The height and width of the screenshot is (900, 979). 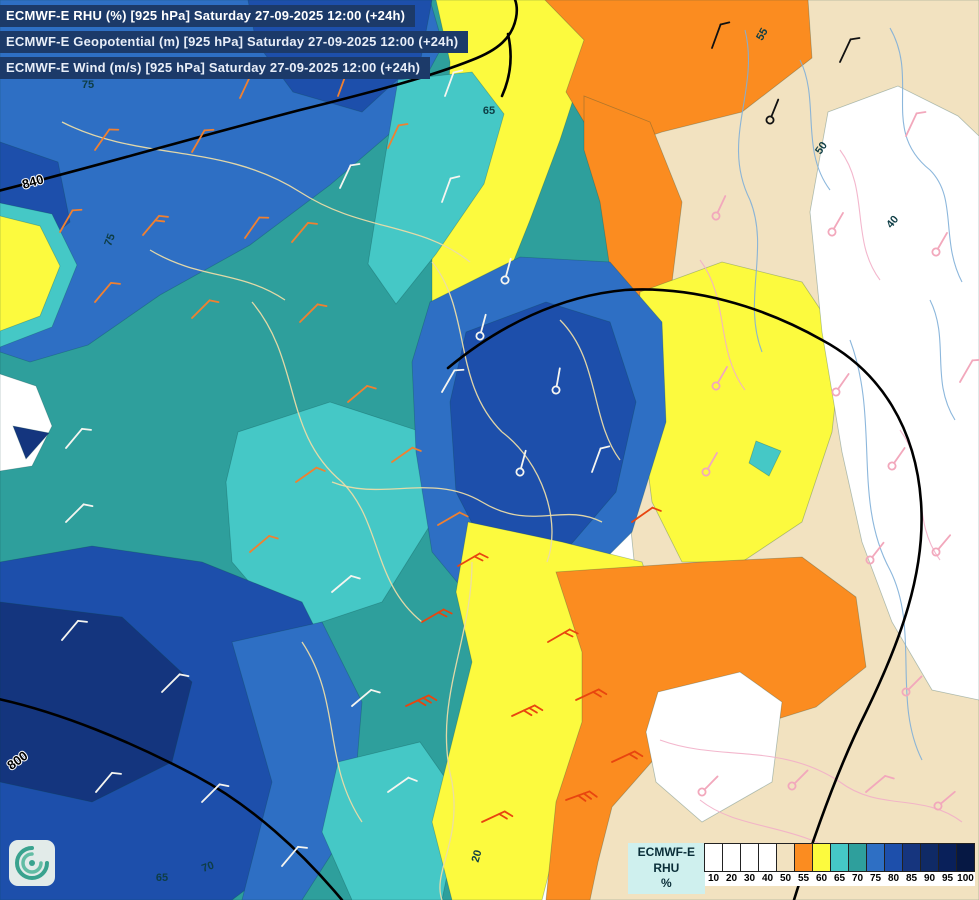 What do you see at coordinates (32, 865) in the screenshot?
I see `provider-logo` at bounding box center [32, 865].